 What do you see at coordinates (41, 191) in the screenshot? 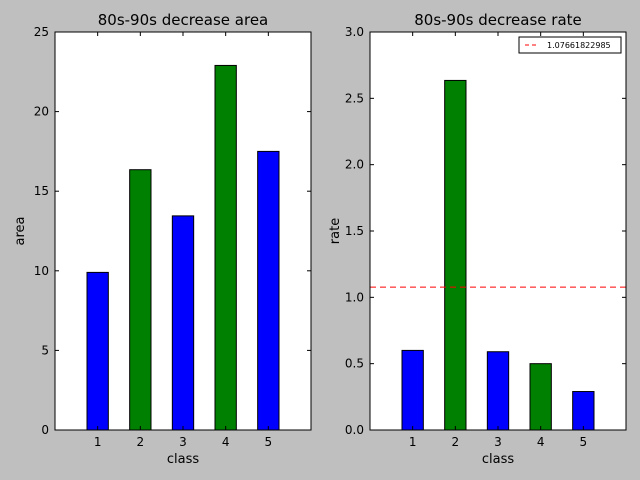
I see `area-ytick-label: 15` at bounding box center [41, 191].